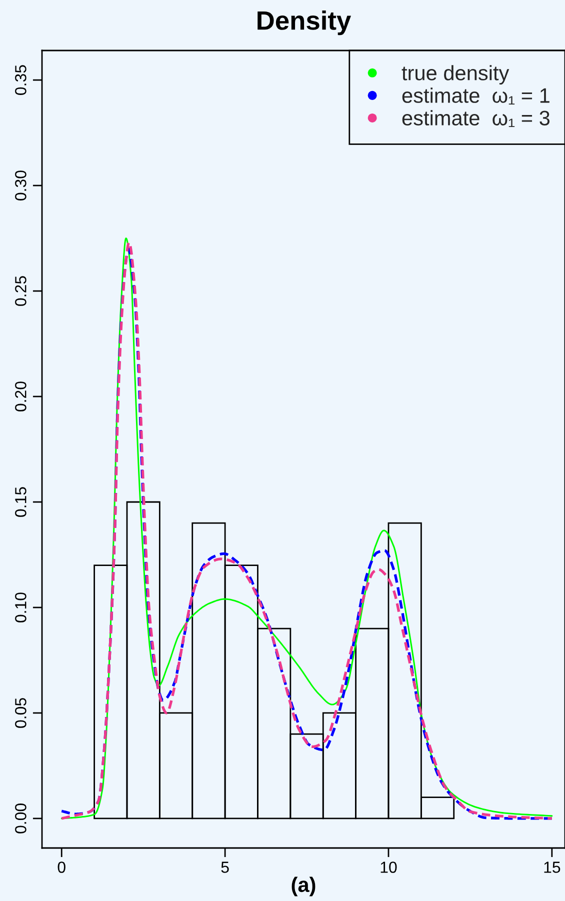  I want to click on x-axis-title: (a), so click(304, 886).